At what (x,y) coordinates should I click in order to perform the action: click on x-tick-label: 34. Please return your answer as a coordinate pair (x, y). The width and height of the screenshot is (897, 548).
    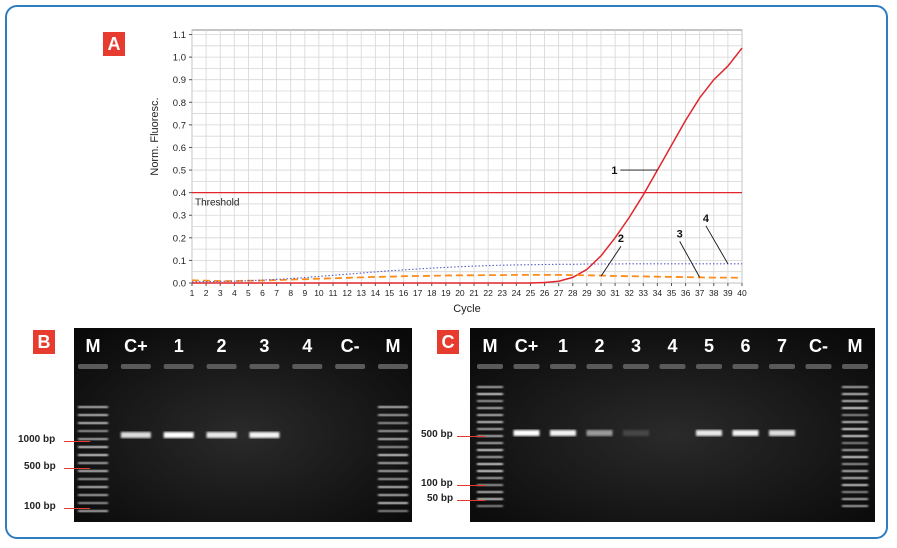
    Looking at the image, I should click on (658, 293).